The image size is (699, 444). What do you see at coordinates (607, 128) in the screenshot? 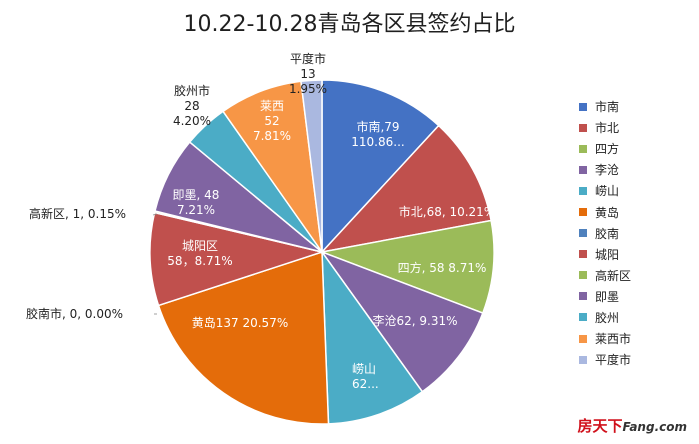
I see `legend-label: 市北` at bounding box center [607, 128].